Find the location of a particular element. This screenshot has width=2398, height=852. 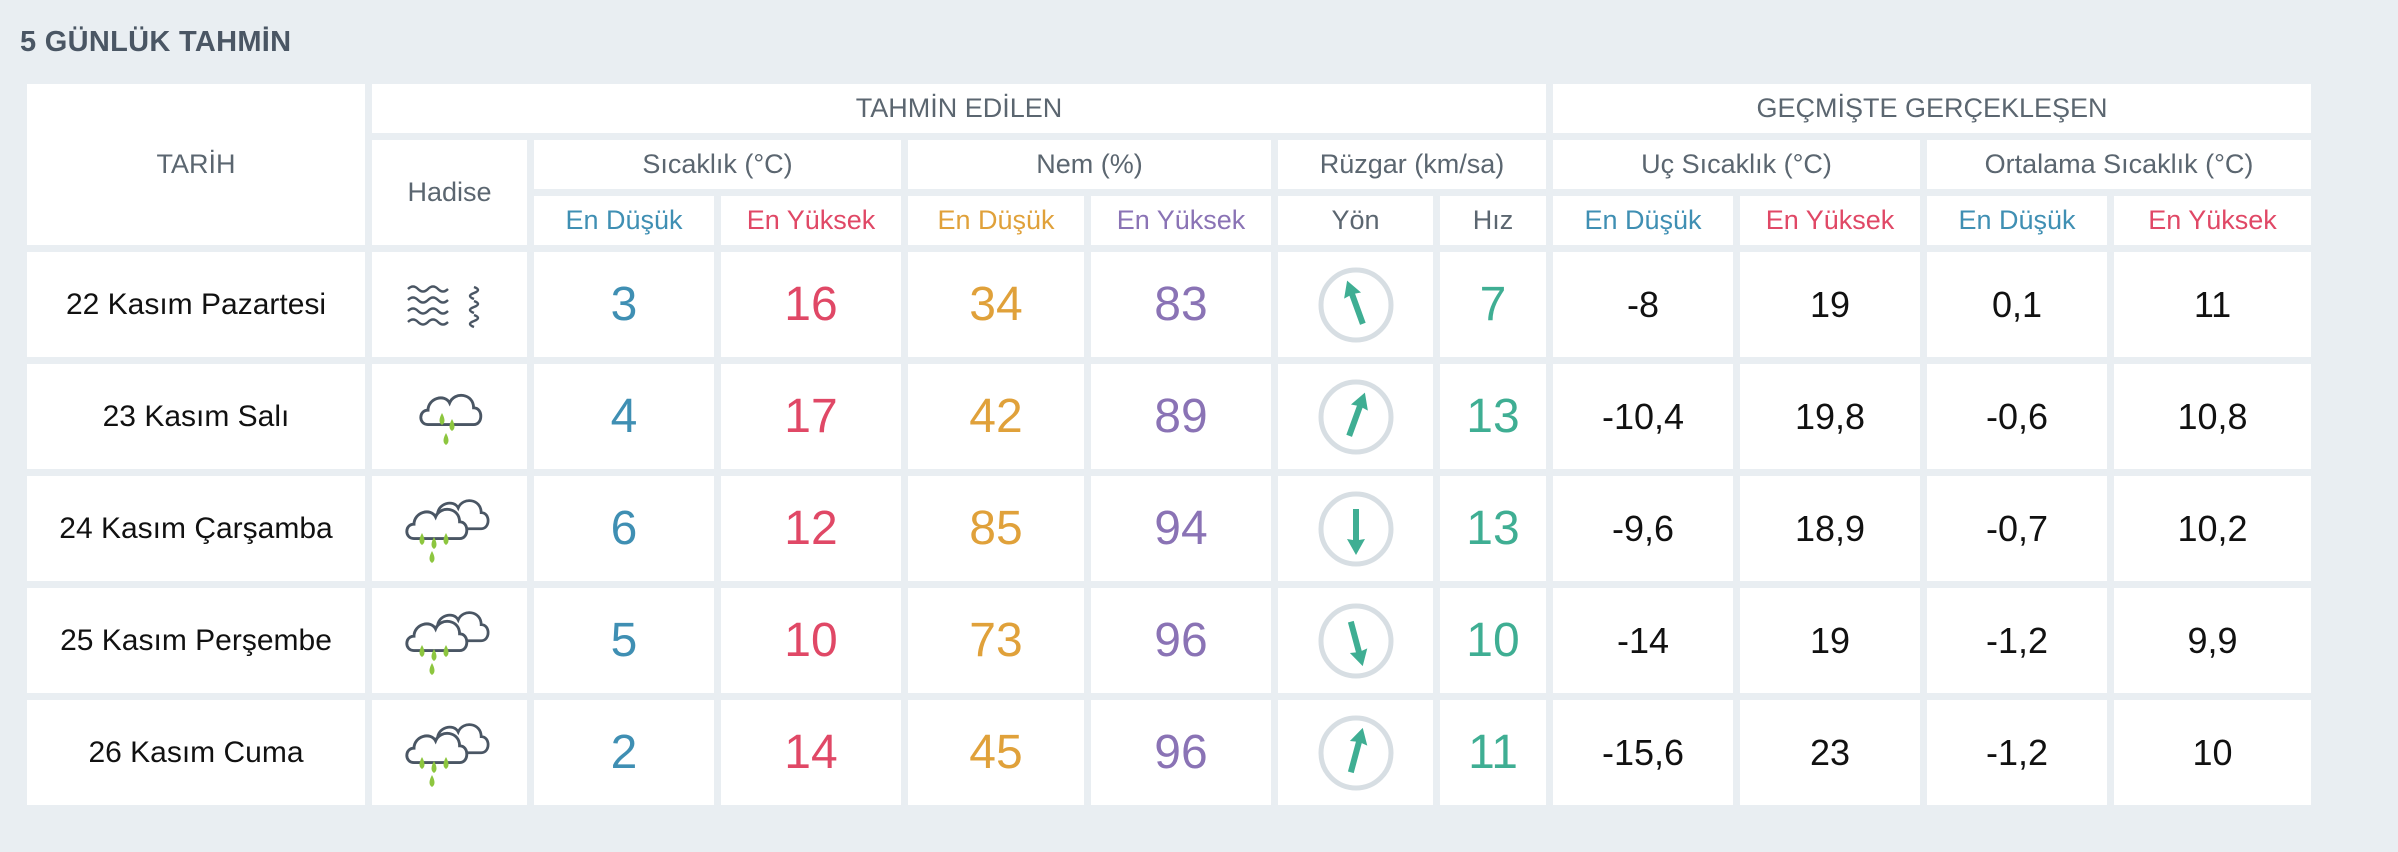

cell-temp-low: 4 is located at coordinates (624, 416).